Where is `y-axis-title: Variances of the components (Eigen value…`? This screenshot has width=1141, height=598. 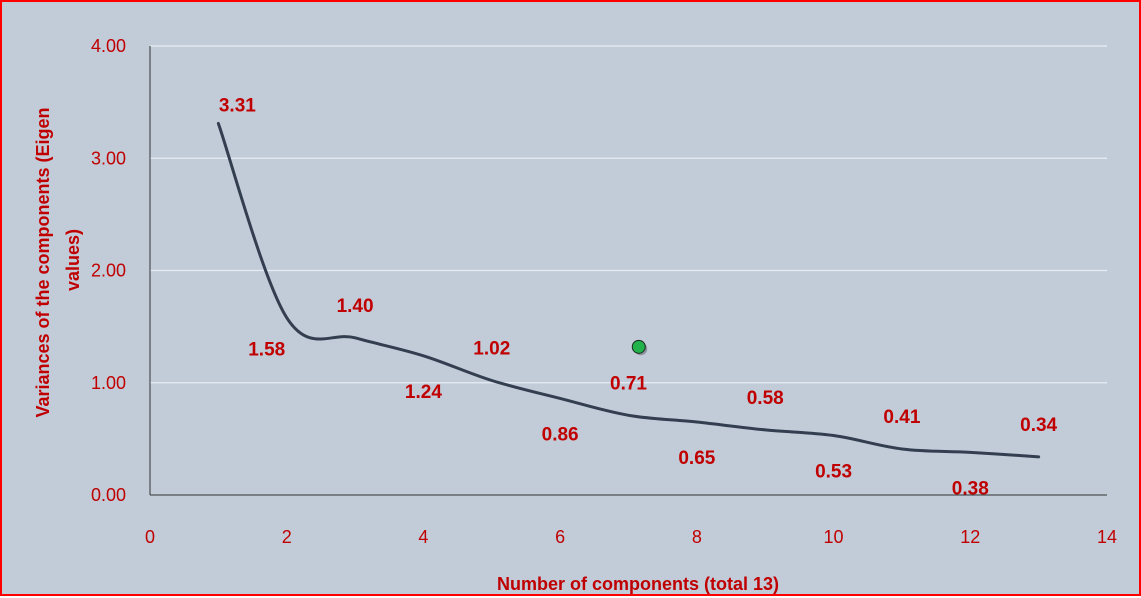 y-axis-title: Variances of the components (Eigen value… is located at coordinates (58, 259).